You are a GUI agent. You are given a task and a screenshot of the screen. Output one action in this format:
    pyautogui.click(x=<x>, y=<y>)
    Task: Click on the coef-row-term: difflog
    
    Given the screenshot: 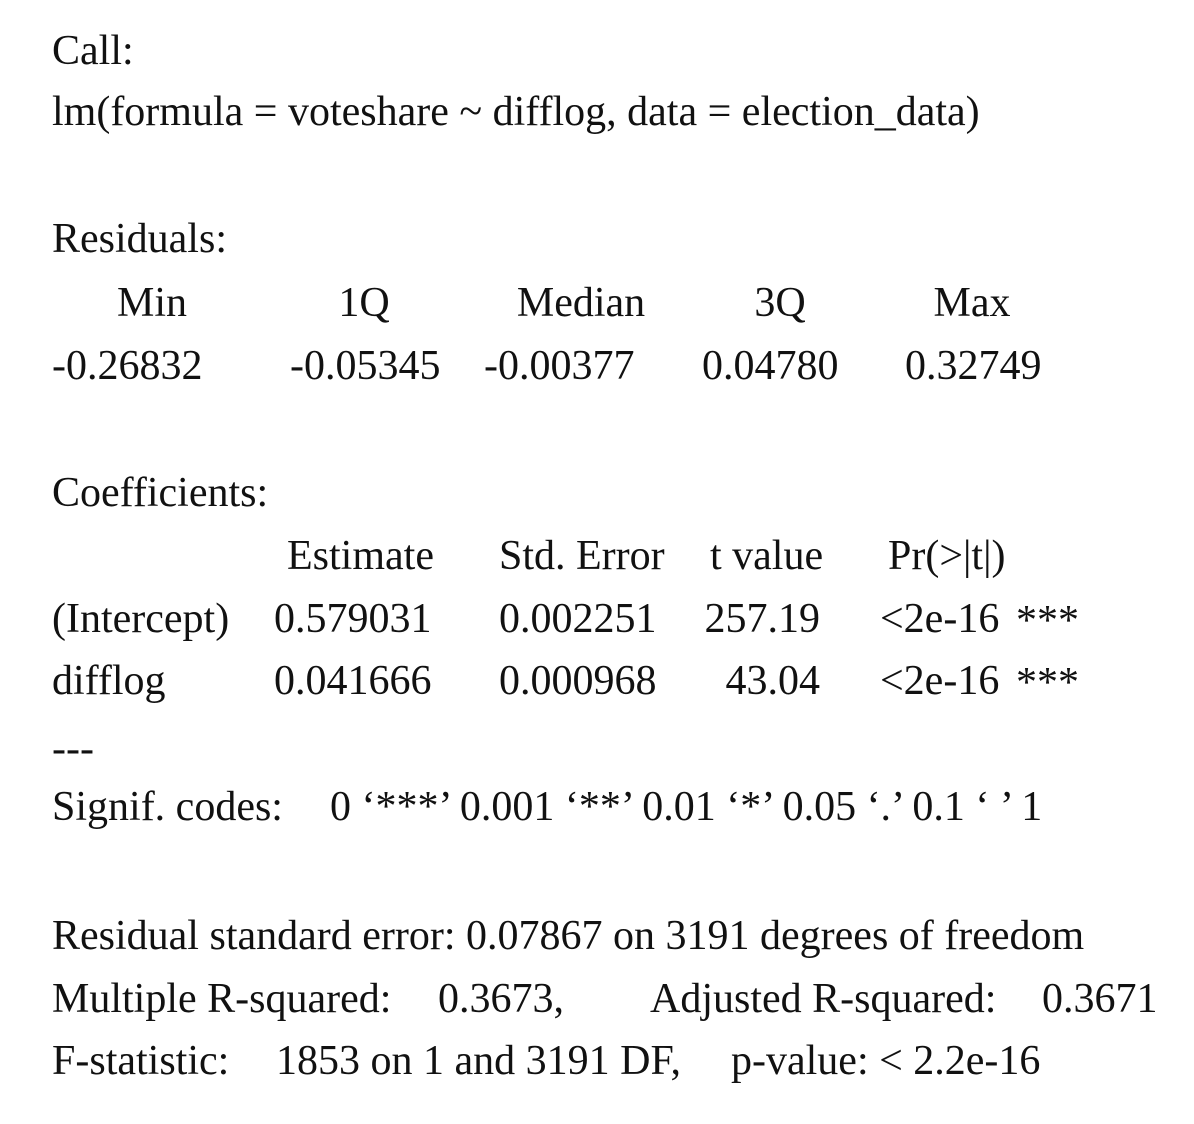 What is the action you would take?
    pyautogui.click(x=109, y=681)
    